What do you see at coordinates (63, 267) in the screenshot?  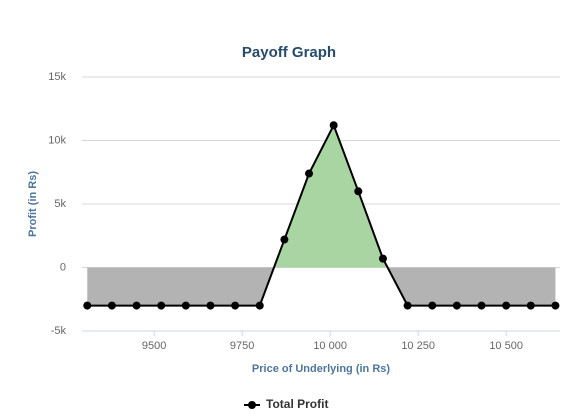 I see `y-tick-label: 0` at bounding box center [63, 267].